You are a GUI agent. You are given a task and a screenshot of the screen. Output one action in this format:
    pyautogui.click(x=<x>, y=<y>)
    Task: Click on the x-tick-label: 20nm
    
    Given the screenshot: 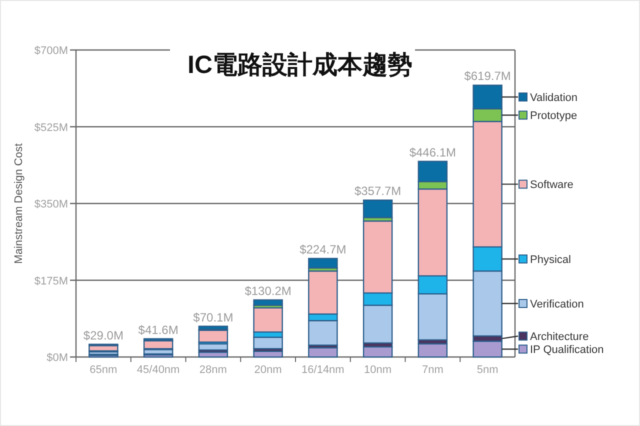 What is the action you would take?
    pyautogui.click(x=268, y=370)
    